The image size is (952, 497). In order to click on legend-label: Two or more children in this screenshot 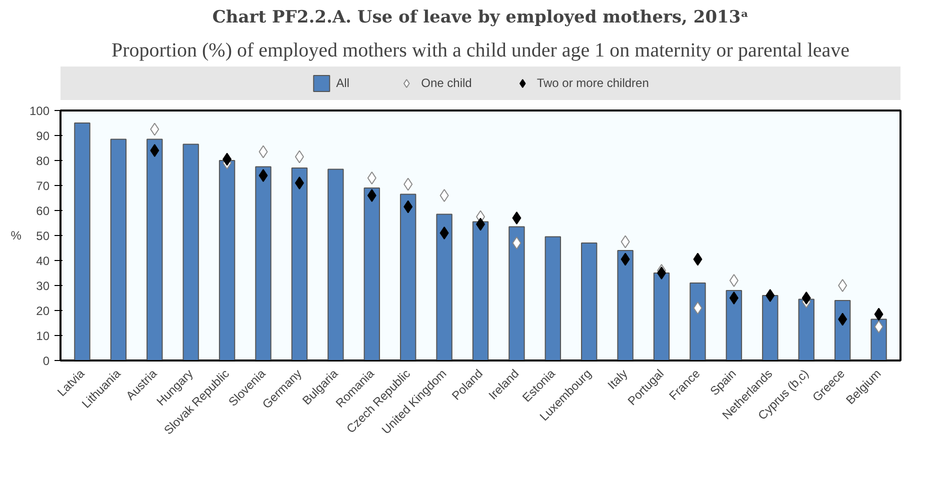, I will do `click(592, 83)`.